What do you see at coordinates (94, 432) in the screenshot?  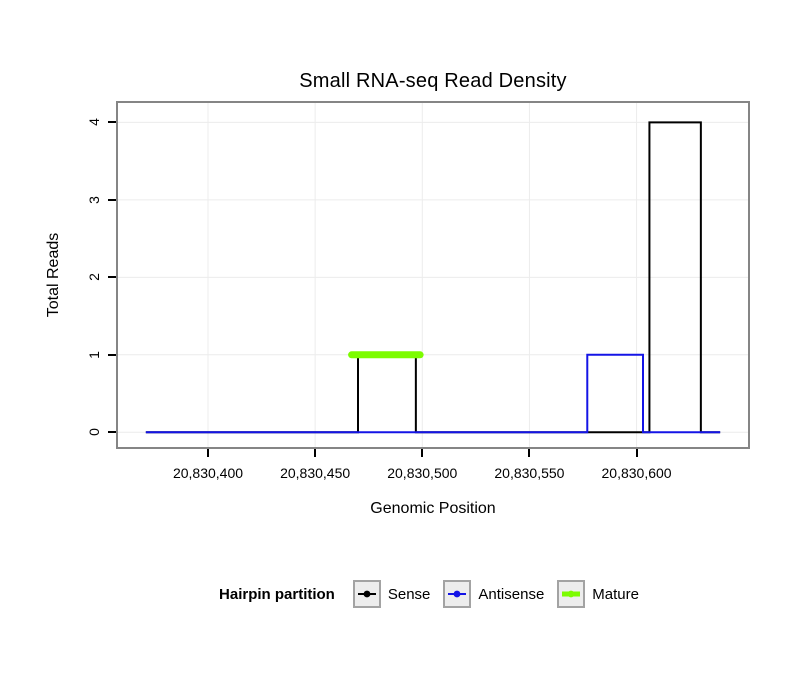 I see `y-tick-label: 0` at bounding box center [94, 432].